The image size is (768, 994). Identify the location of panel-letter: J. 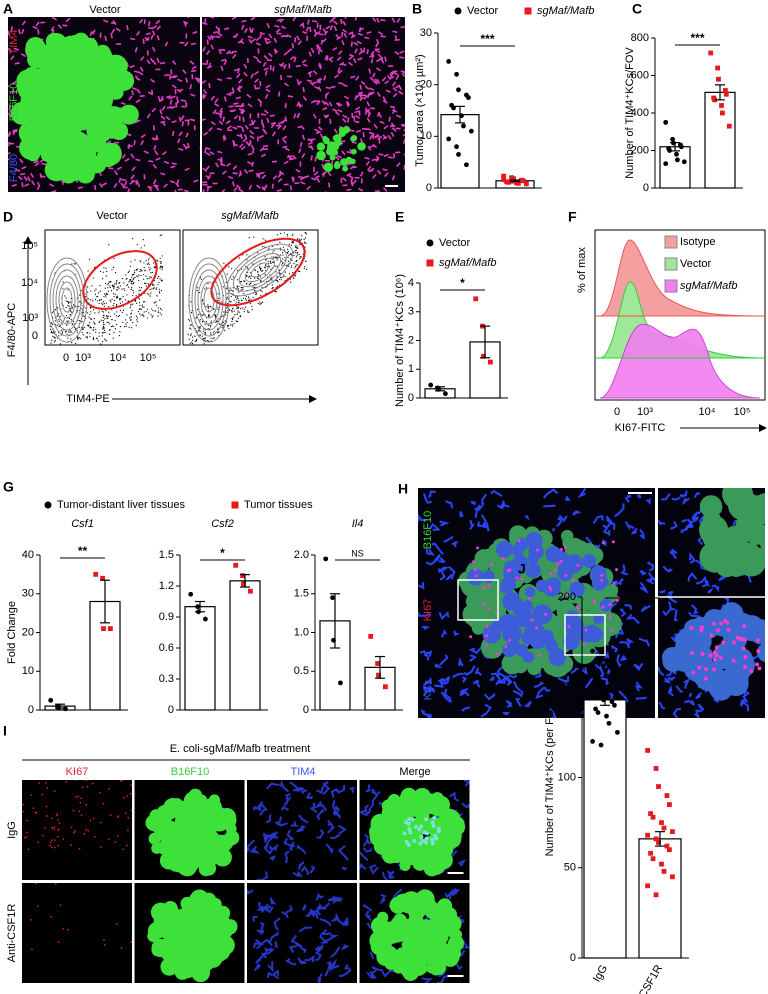
(522, 569).